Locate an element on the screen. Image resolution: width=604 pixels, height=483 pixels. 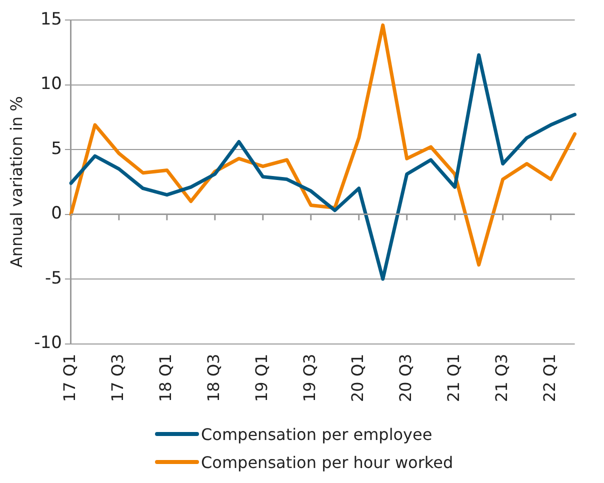
x-tick-label: 17 Q3 is located at coordinates (118, 378).